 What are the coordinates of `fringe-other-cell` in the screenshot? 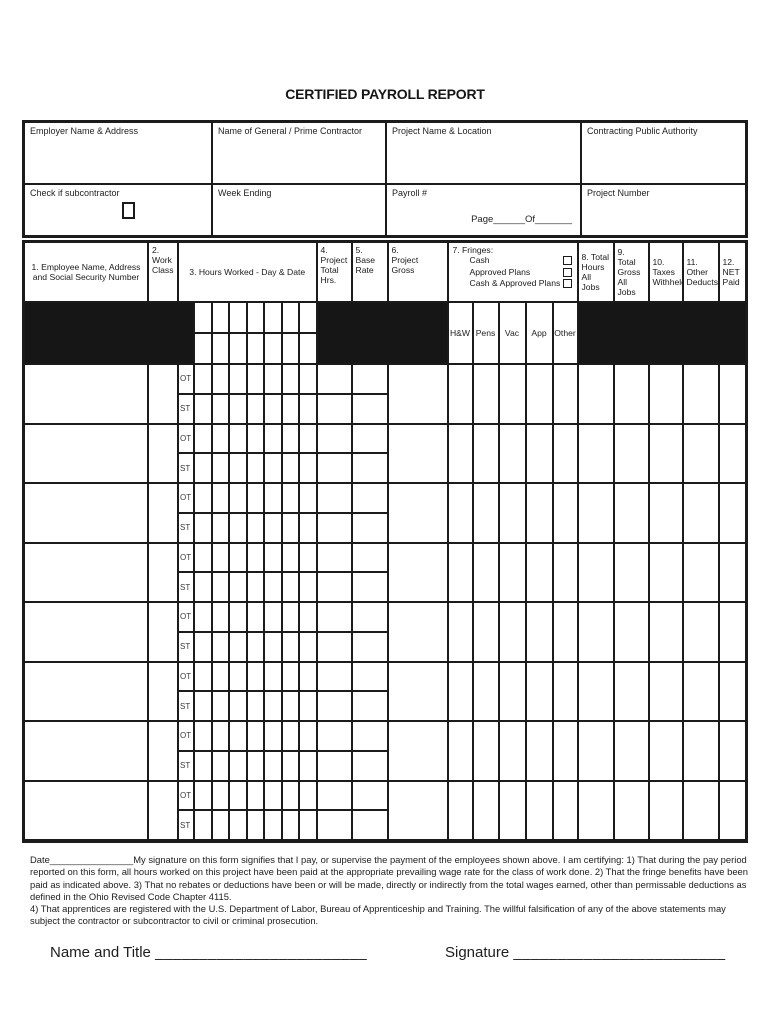 It's located at (565, 453).